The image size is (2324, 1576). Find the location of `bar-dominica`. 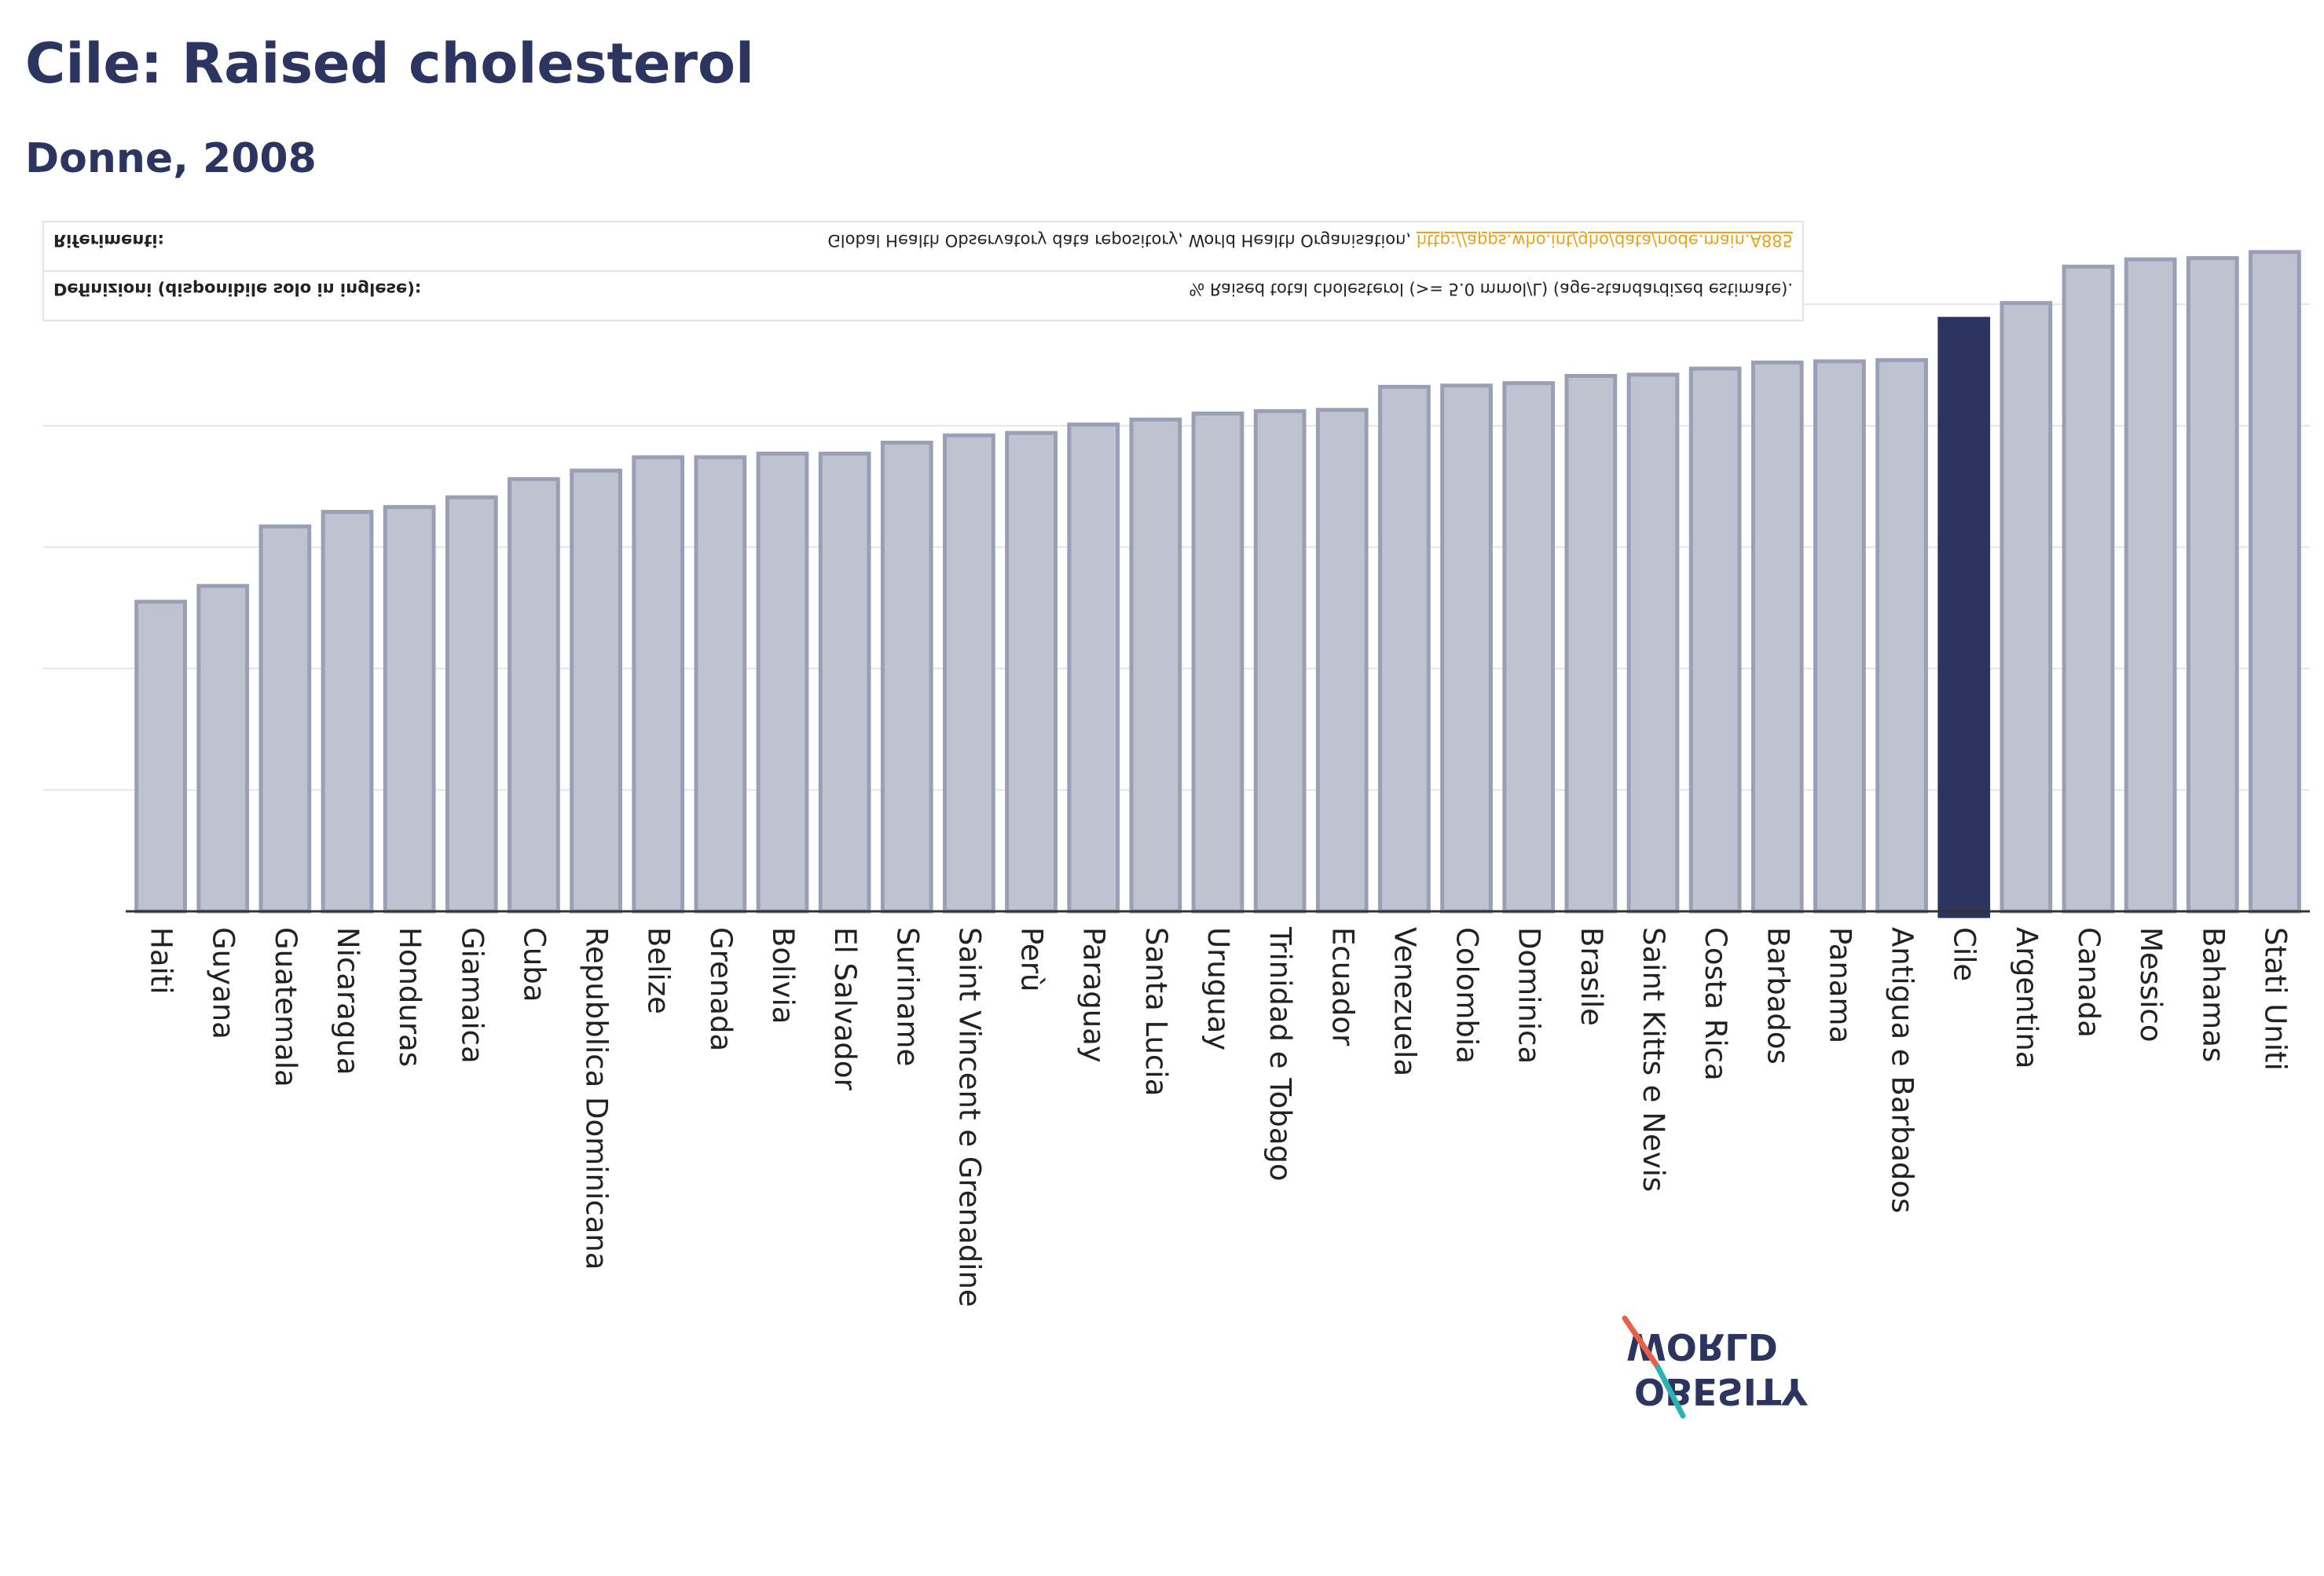

bar-dominica is located at coordinates (1529, 647).